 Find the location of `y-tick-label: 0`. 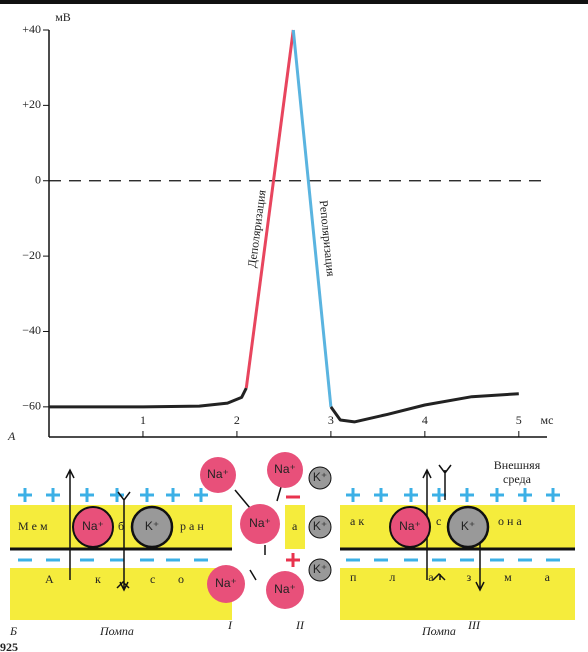

y-tick-label: 0 is located at coordinates (38, 179).